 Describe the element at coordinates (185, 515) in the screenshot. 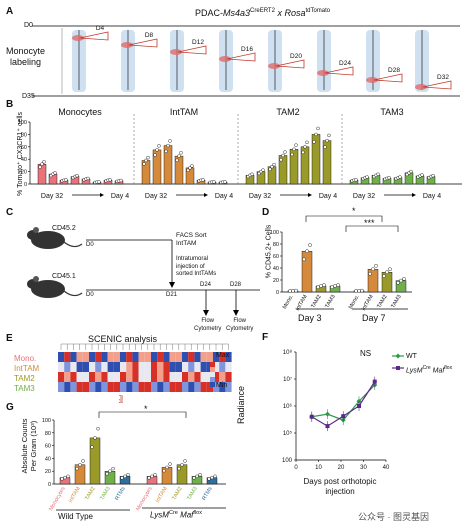

I see `g-group2-gene2: Maf` at that location.